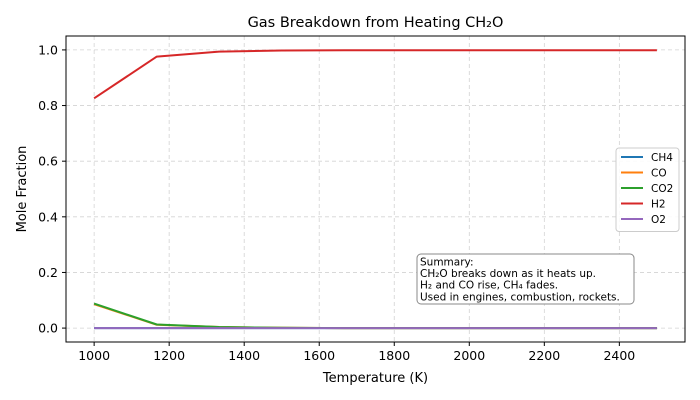 This screenshot has height=400, width=700. I want to click on series-line-h2, so click(375, 74).